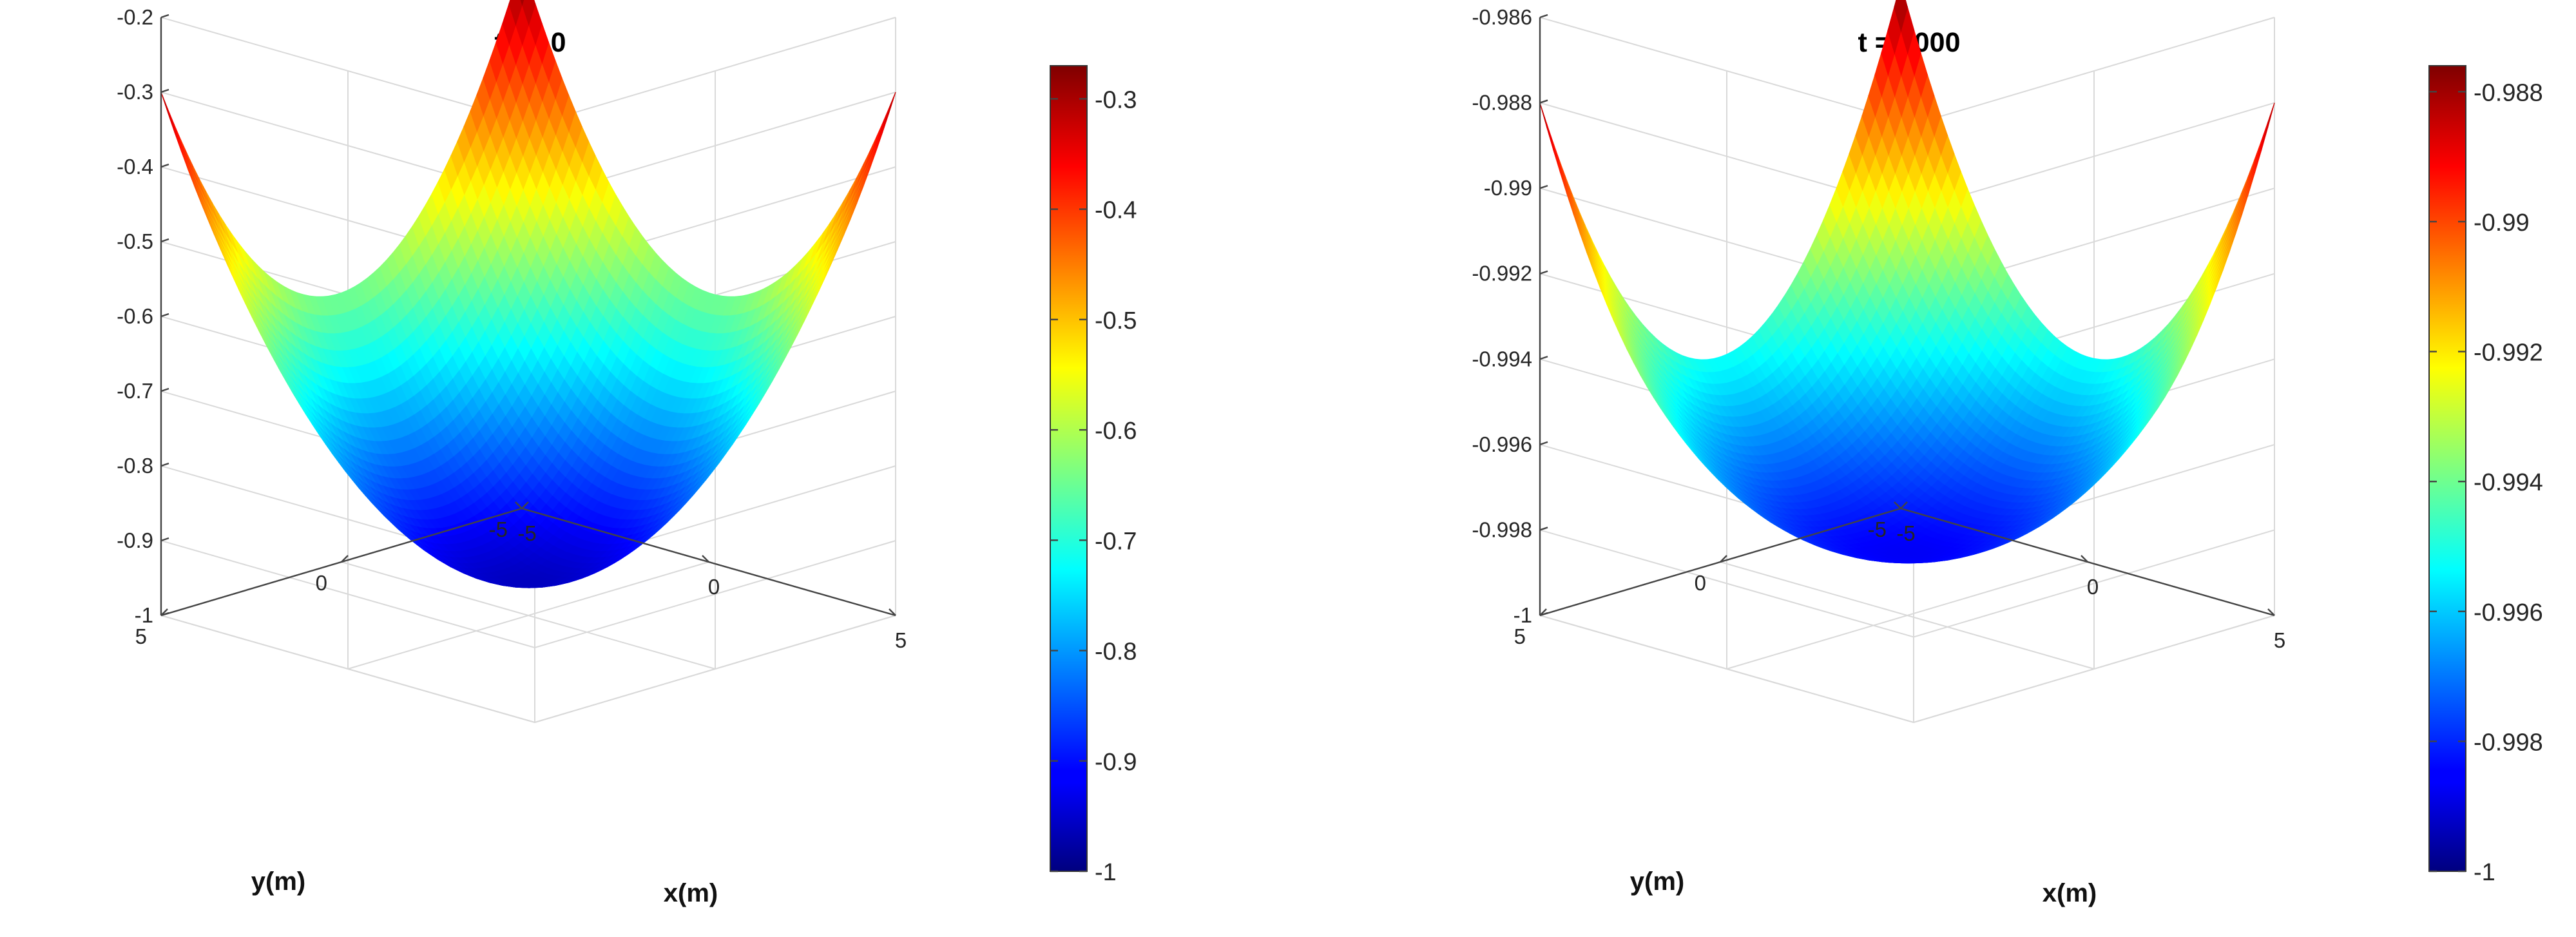  Describe the element at coordinates (135, 466) in the screenshot. I see `z-tick-label: -0.8` at that location.